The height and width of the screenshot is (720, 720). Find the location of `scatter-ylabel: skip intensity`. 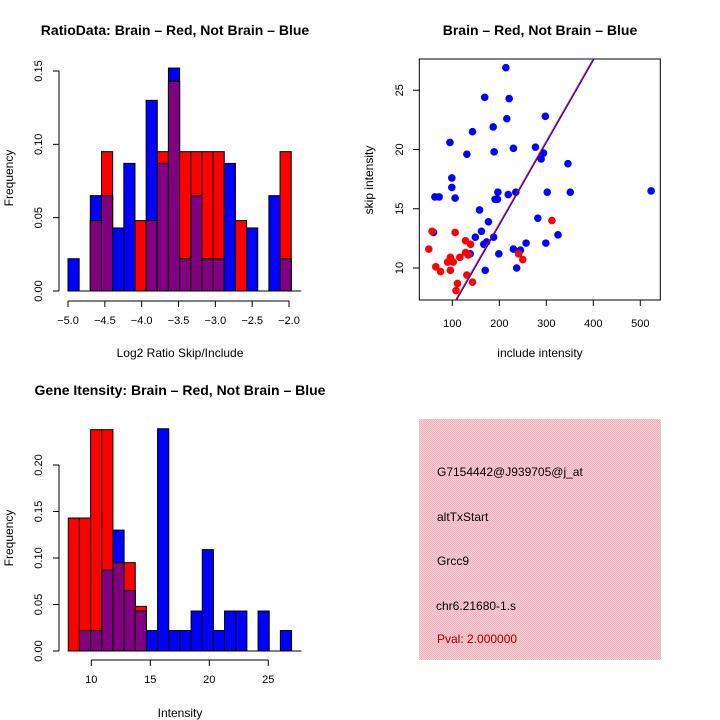

scatter-ylabel: skip intensity is located at coordinates (369, 180).